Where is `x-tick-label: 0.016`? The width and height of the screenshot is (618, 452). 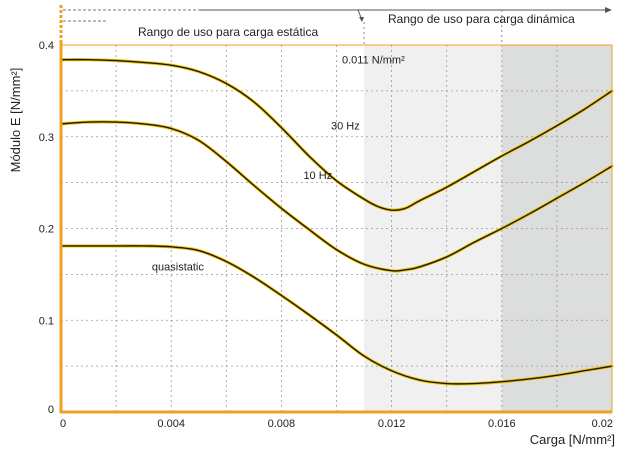
x-tick-label: 0.016 is located at coordinates (502, 424).